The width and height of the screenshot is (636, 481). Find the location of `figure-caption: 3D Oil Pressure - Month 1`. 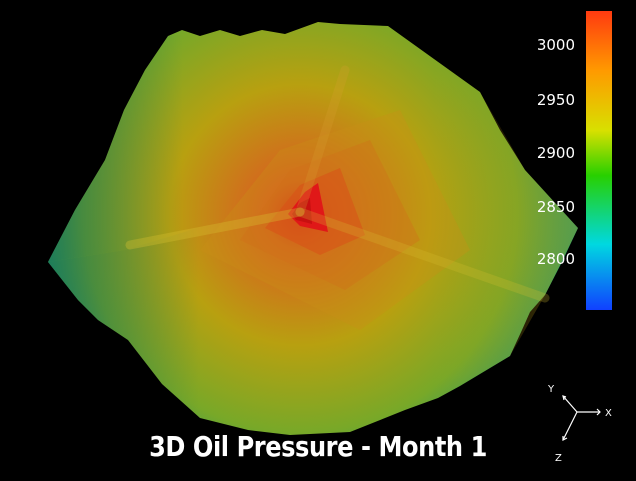

figure-caption: 3D Oil Pressure - Month 1 is located at coordinates (318, 446).